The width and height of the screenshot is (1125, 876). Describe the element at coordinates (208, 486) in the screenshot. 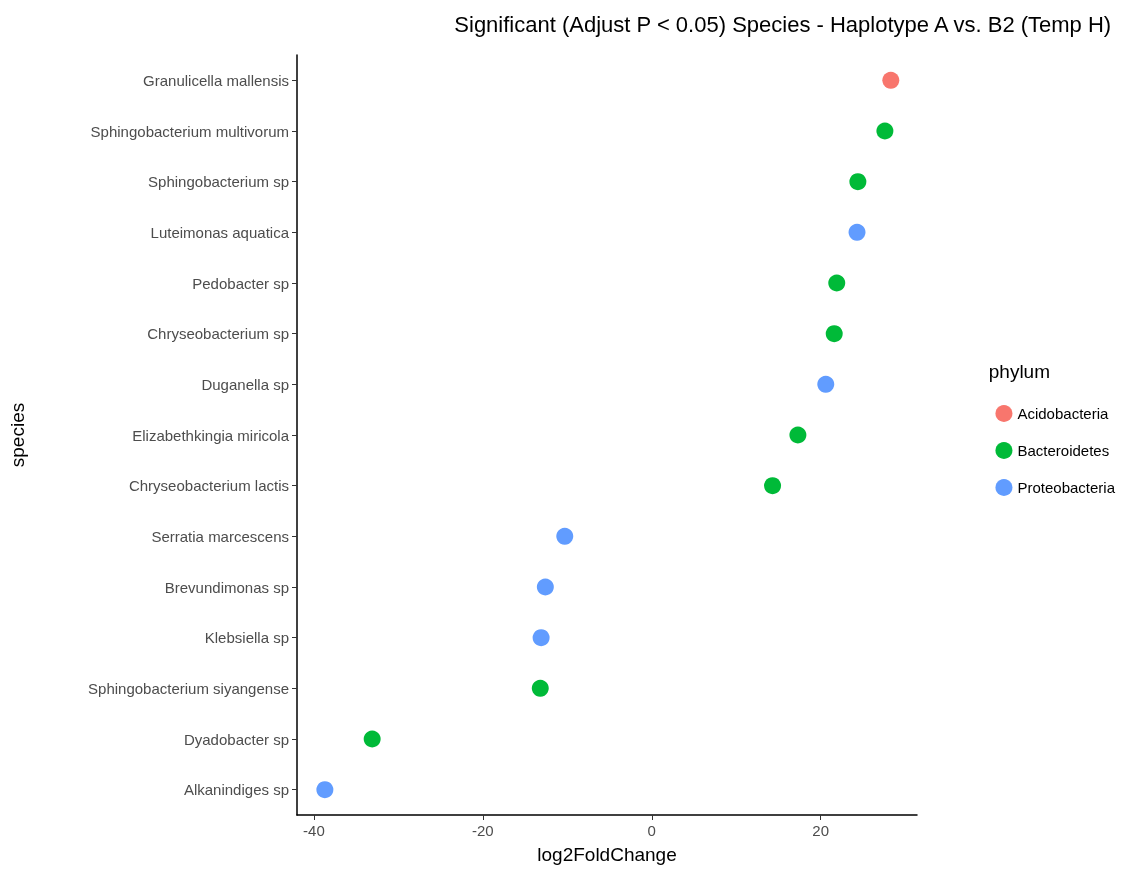

I see `y-tick-label: Chryseobacterium lactis` at that location.